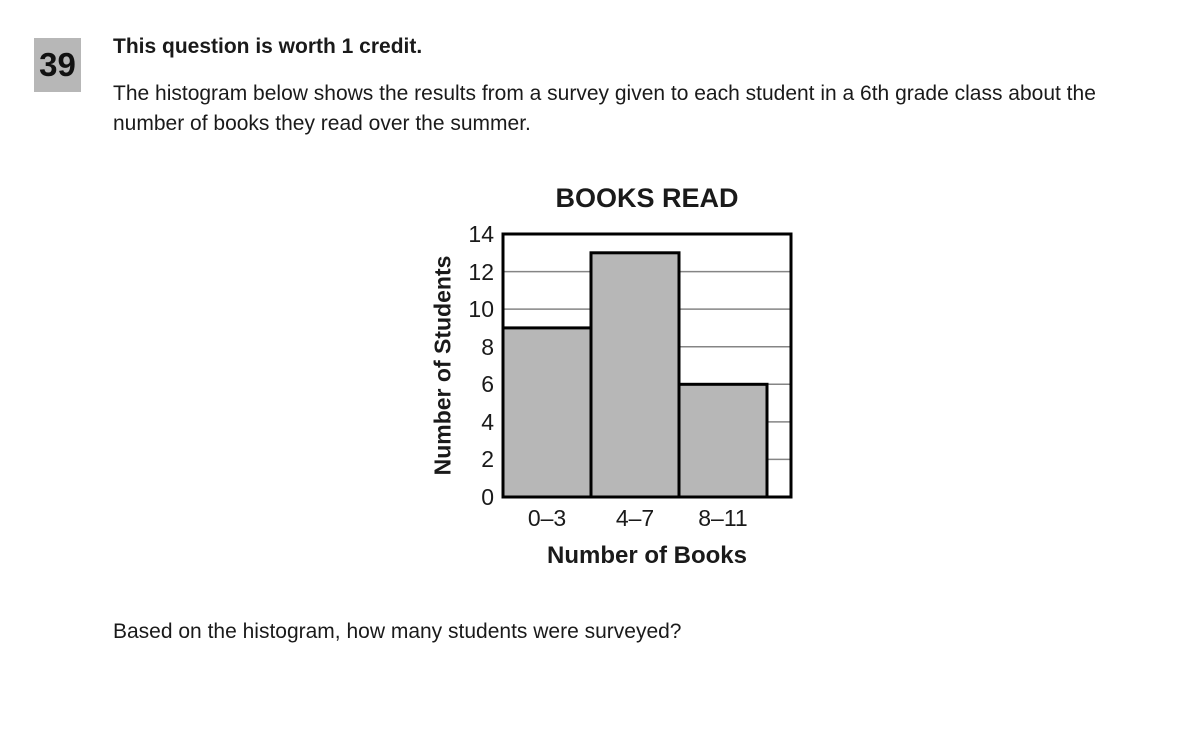  I want to click on bar-8–11, so click(723, 440).